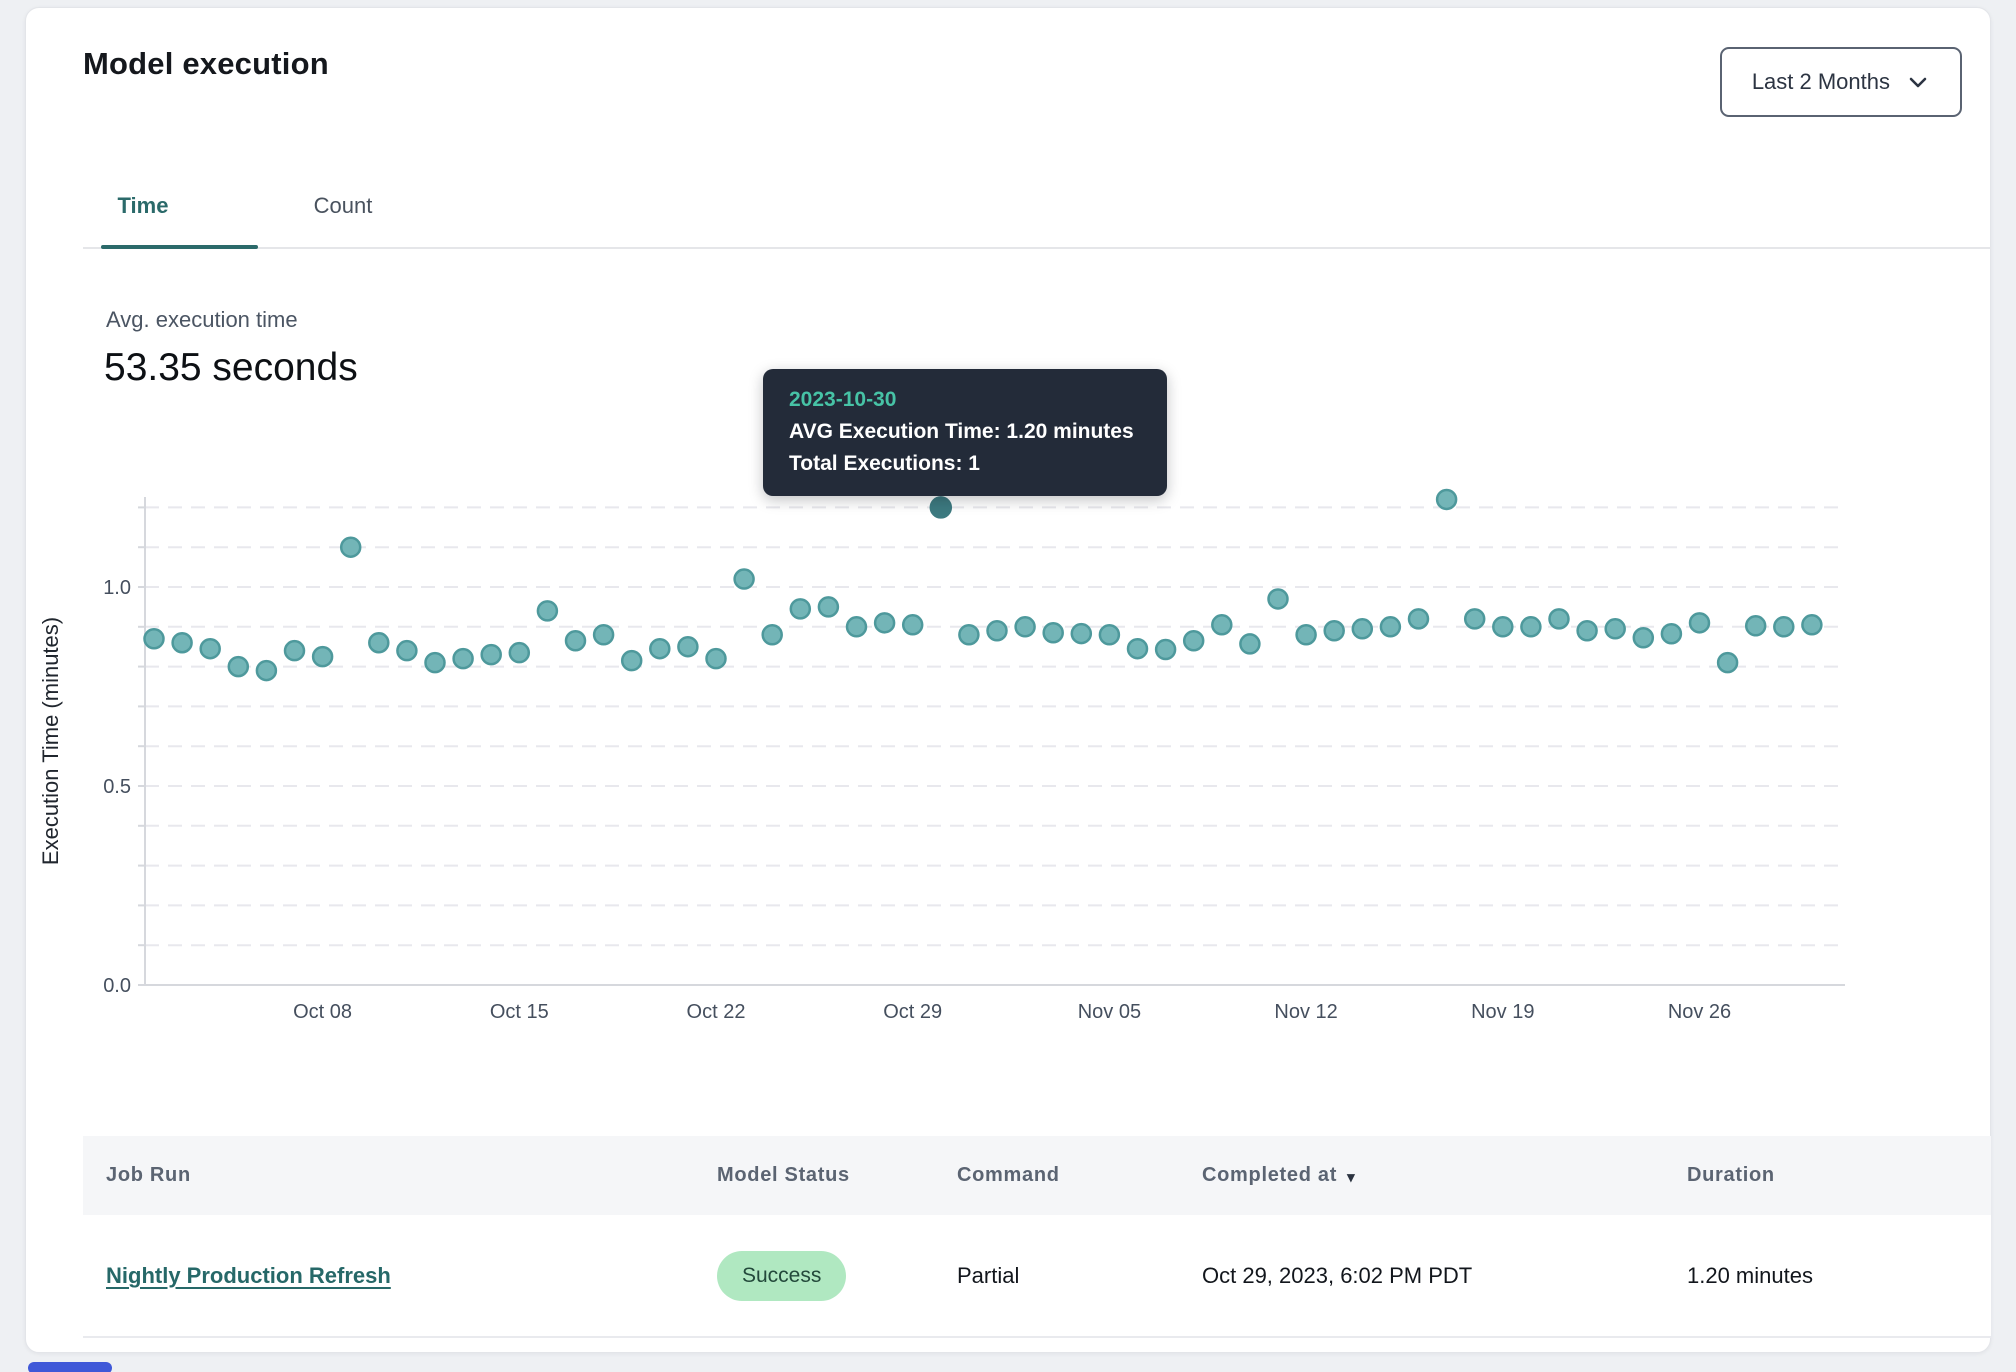  What do you see at coordinates (240, 206) in the screenshot?
I see `chart-tabs: Time Count` at bounding box center [240, 206].